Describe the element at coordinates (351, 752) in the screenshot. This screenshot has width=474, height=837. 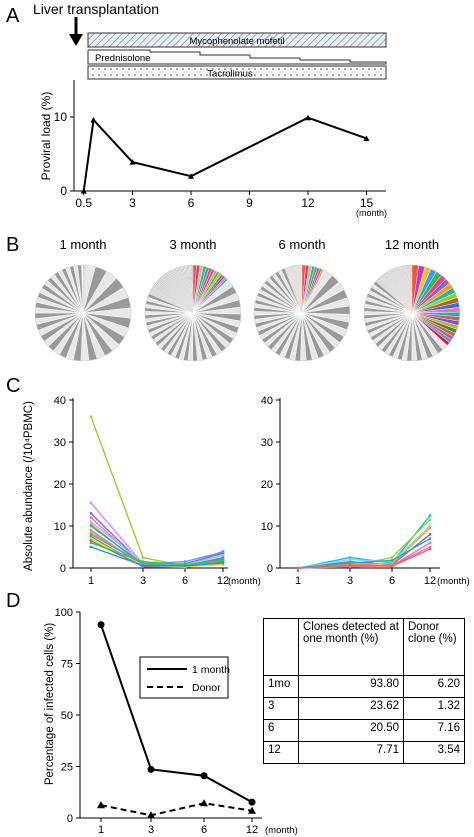
I see `table-cell: 7.71` at that location.